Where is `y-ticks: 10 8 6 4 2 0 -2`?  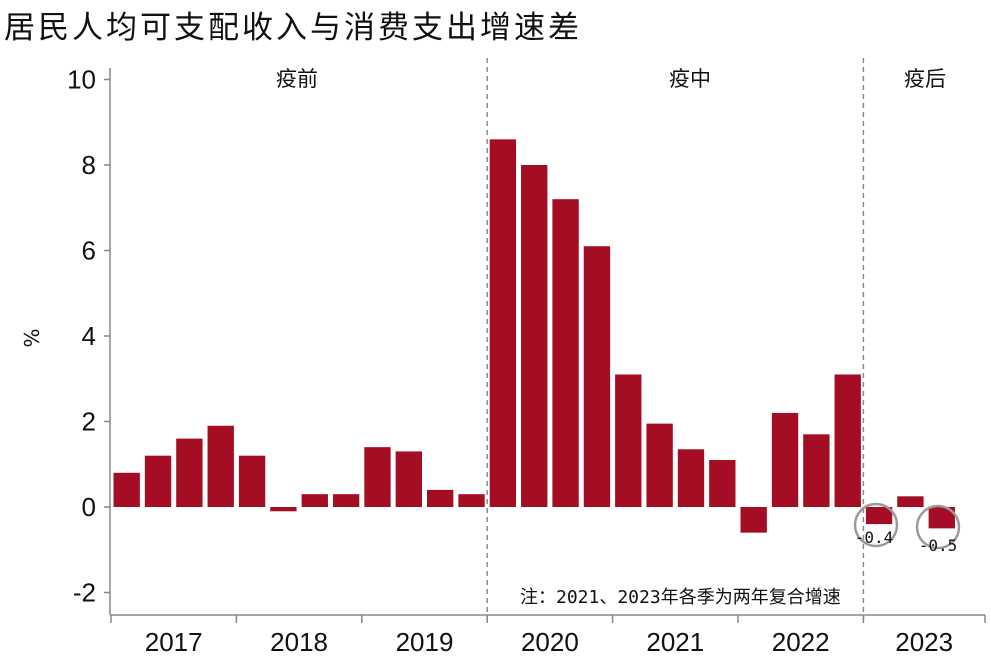 y-ticks: 10 8 6 4 2 0 -2 is located at coordinates (88, 336).